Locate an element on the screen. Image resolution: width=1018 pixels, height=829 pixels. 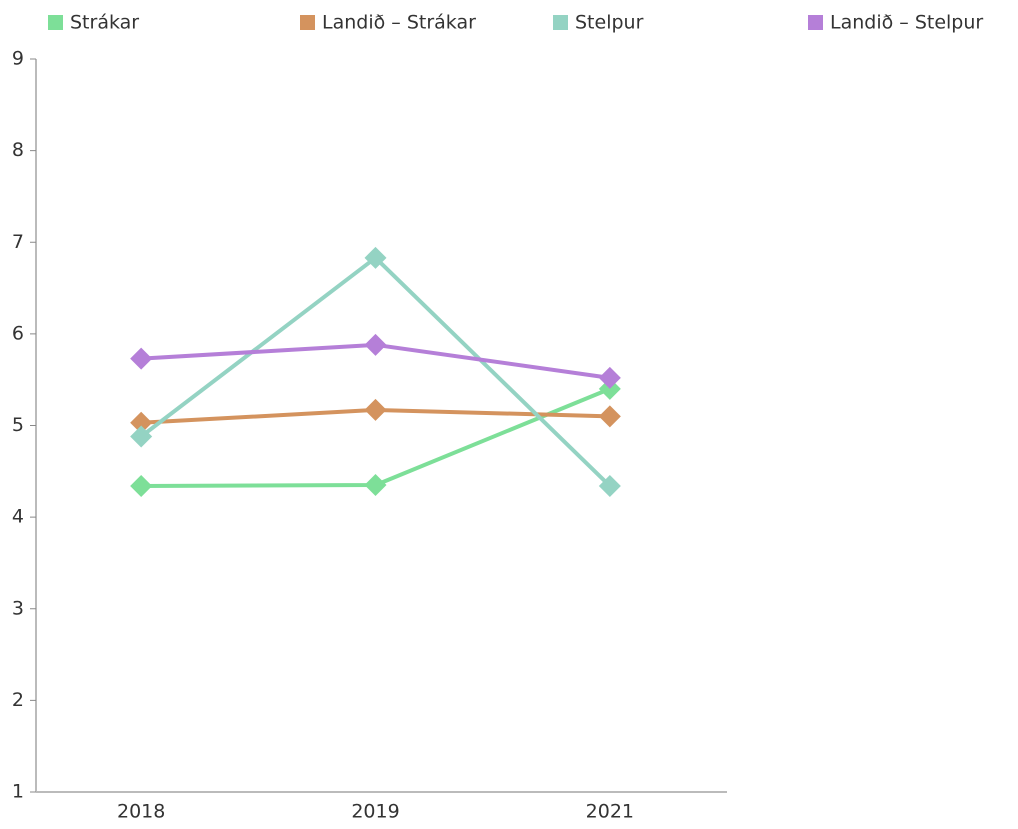
y-tick-label: 8 is located at coordinates (18, 150).